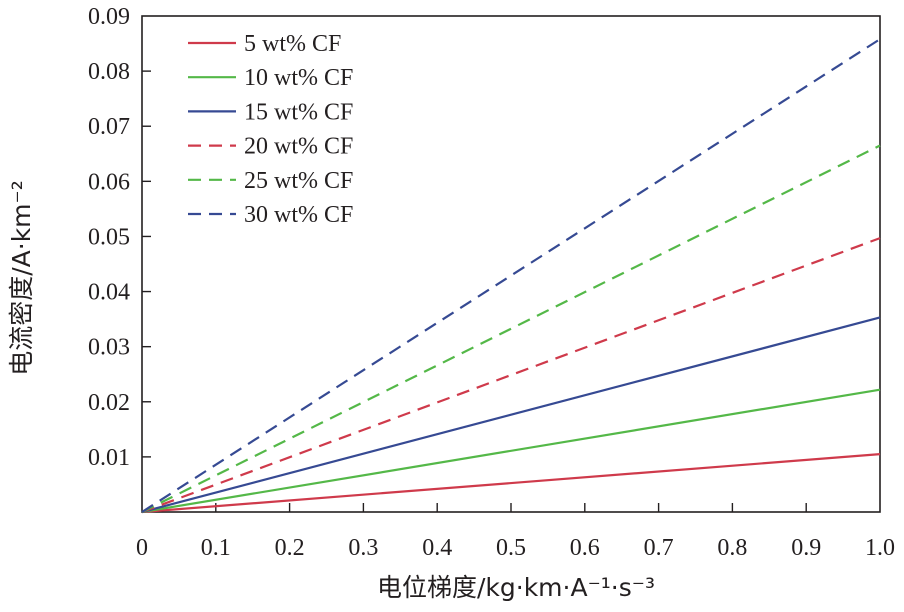 Image resolution: width=904 pixels, height=612 pixels. What do you see at coordinates (298, 215) in the screenshot?
I see `legend-label: 30 wt% CF` at bounding box center [298, 215].